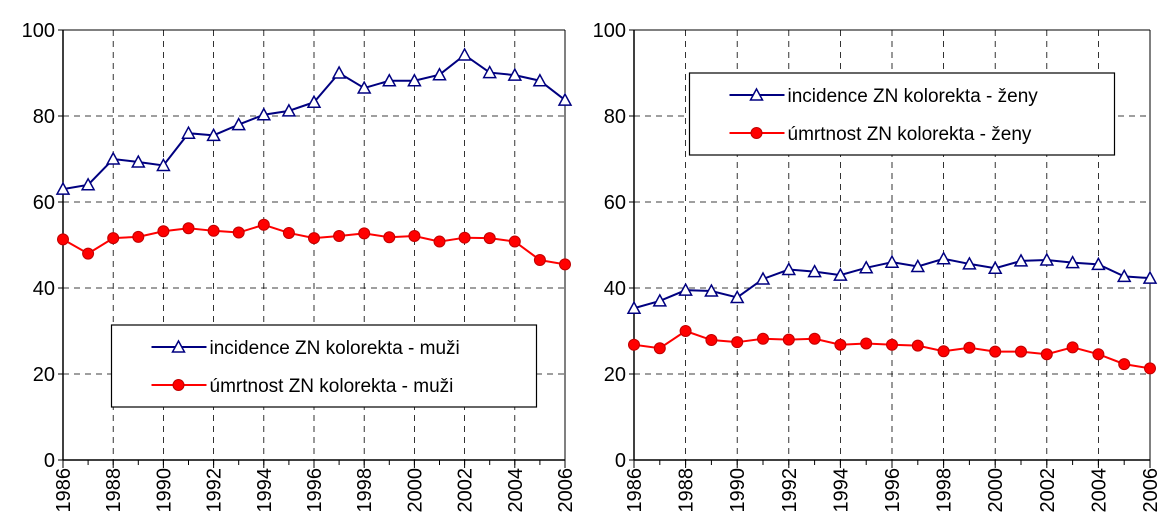 Image resolution: width=1160 pixels, height=527 pixels. I want to click on legend-label: incidence ZN kolorekta - ženy, so click(913, 96).